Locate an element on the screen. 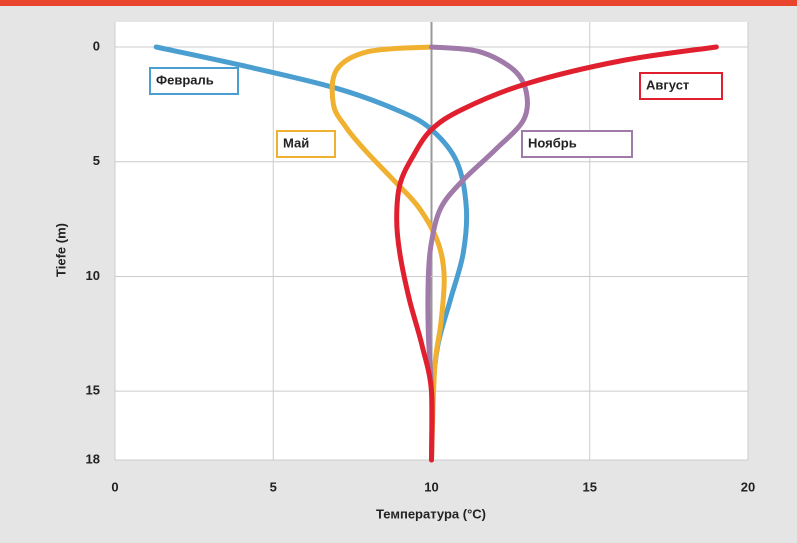 This screenshot has width=797, height=543. y-axis-label: Tiefe (m) is located at coordinates (60, 250).